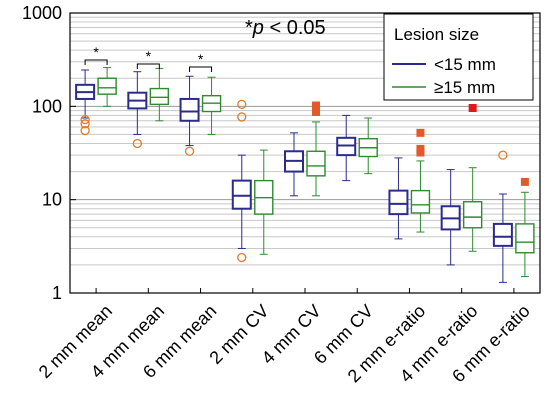  I want to click on y-tick-label: 100, so click(47, 106).